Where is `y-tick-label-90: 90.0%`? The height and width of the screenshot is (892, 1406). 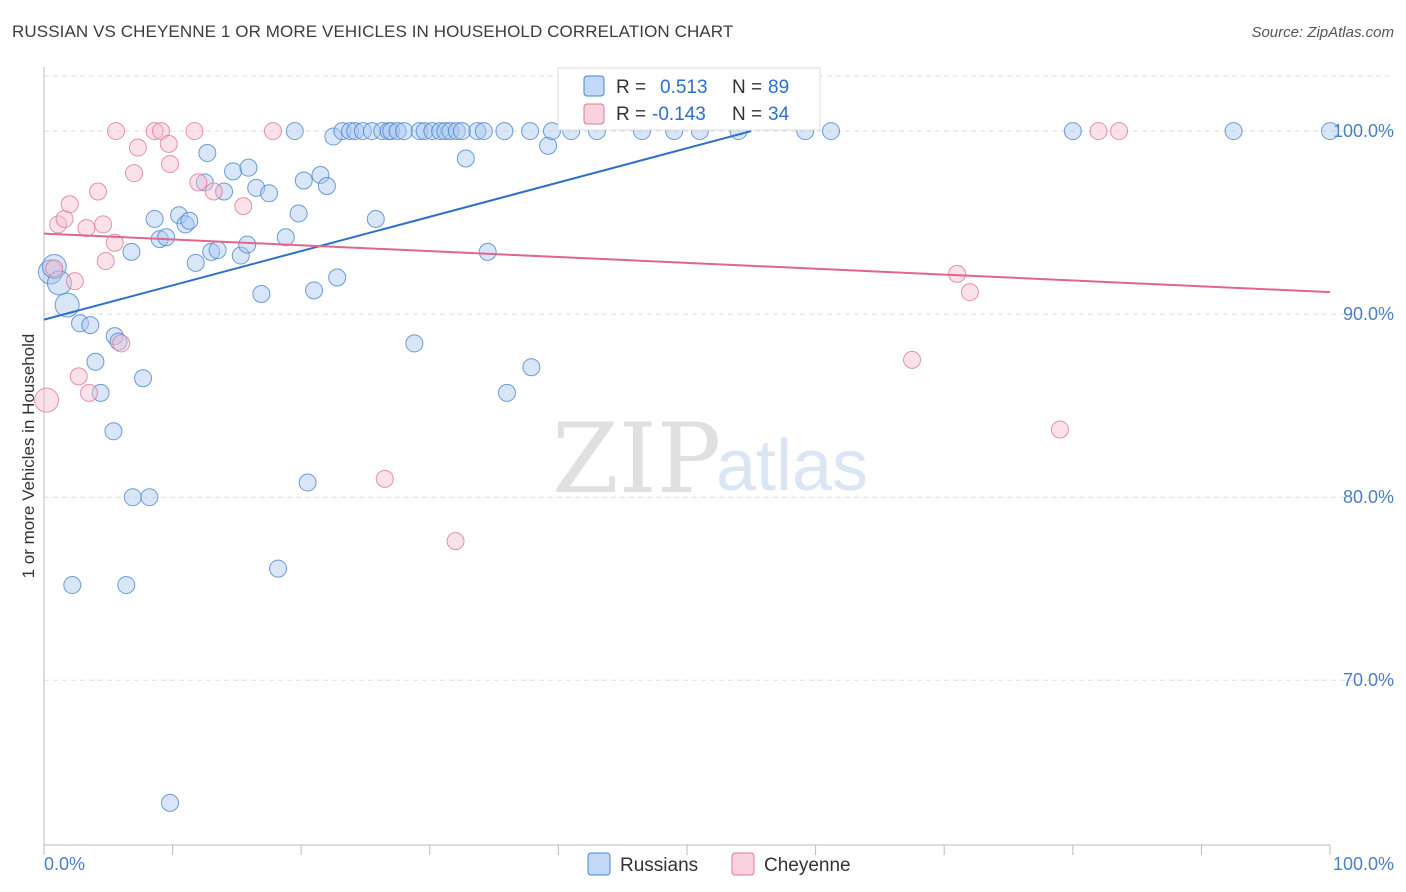
y-tick-label-90: 90.0% is located at coordinates (1368, 314).